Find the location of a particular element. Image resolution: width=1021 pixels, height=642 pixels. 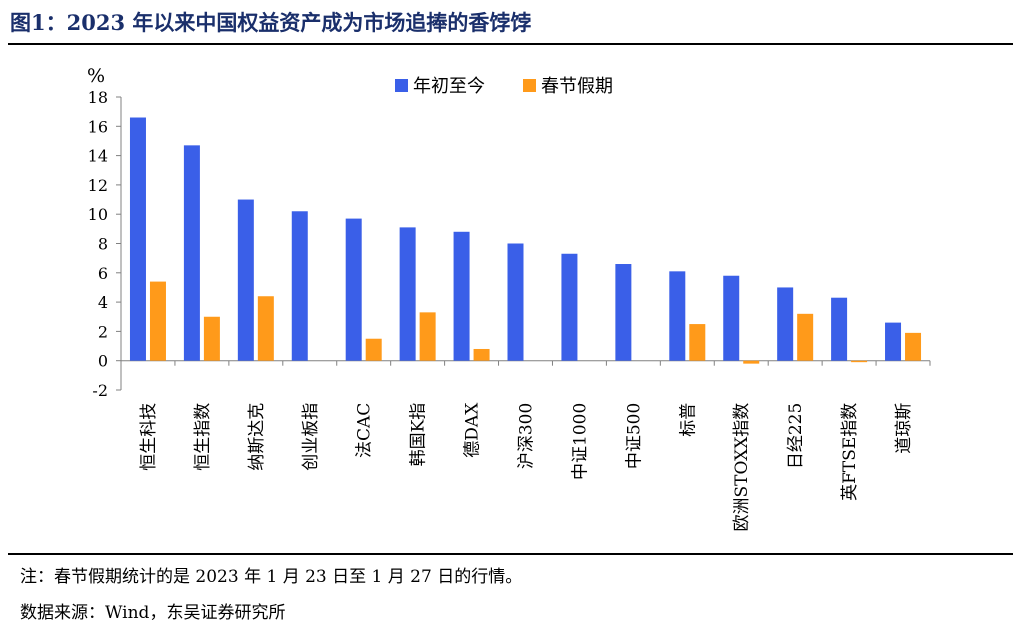

x-category-label: 欧洲STOXX指数 is located at coordinates (742, 467).